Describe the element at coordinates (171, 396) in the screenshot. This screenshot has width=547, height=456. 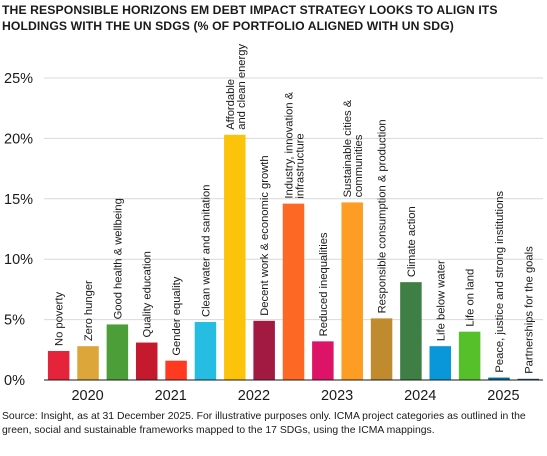
I see `x-group-label: 2021` at that location.